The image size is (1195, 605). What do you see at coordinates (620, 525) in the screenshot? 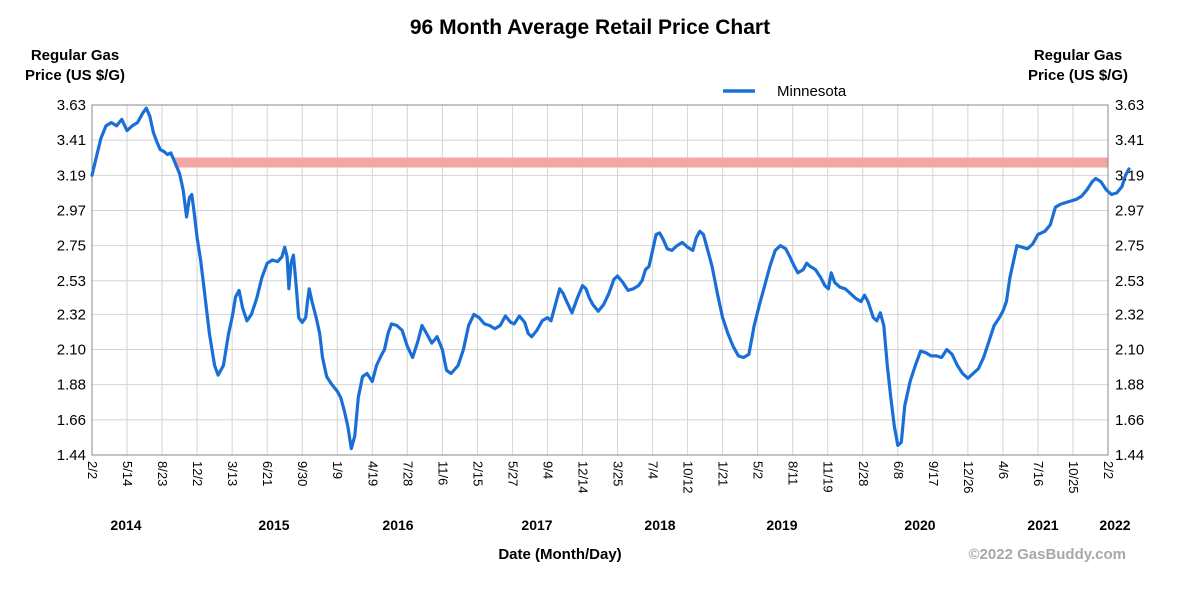
I see `year-labels: 2014 2015 2016 2017 2018 2019 2020 2021 2022` at bounding box center [620, 525].